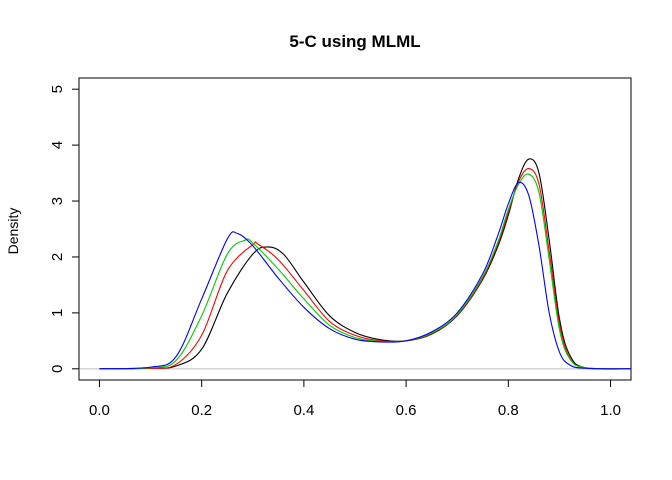 Image resolution: width=672 pixels, height=480 pixels. I want to click on y-tick-label: 4, so click(57, 145).